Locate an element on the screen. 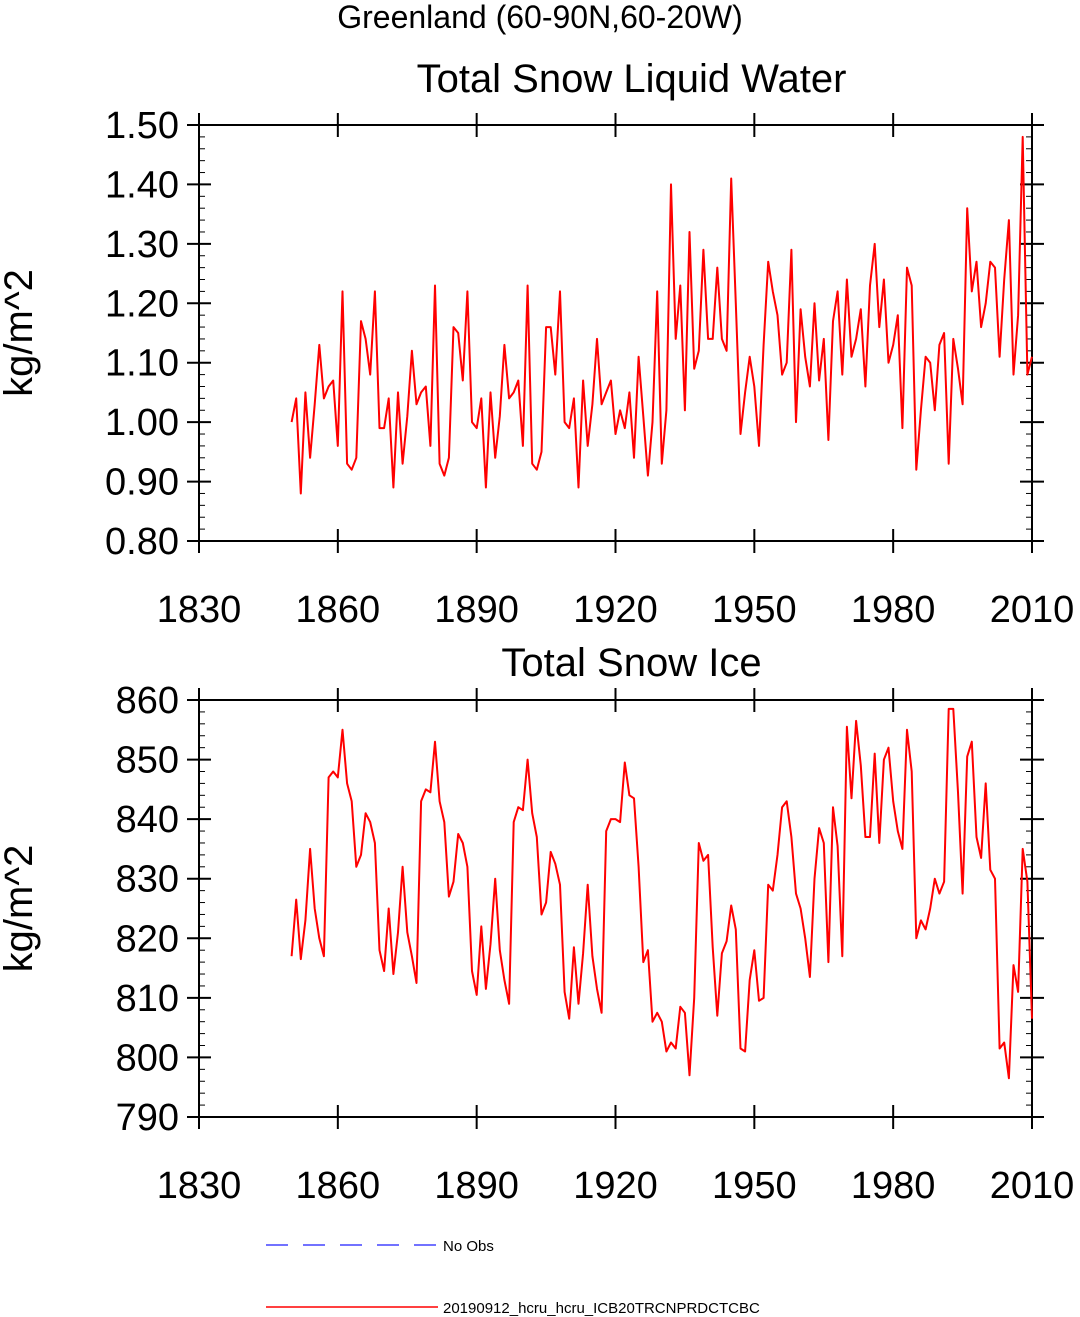  y-tick-label: 1.30 is located at coordinates (142, 245).